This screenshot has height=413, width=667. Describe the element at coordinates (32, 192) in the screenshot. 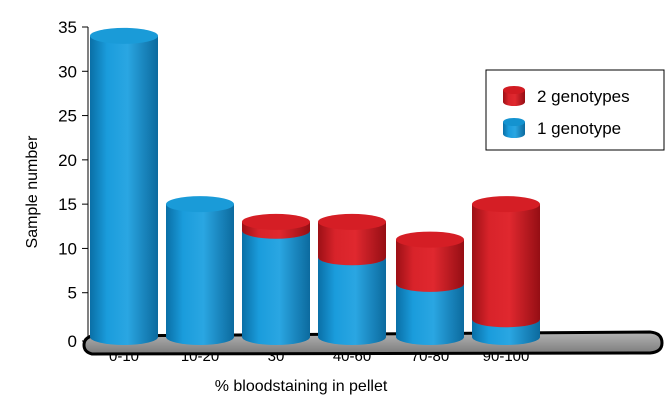

I see `y-axis-title: Sample number` at that location.